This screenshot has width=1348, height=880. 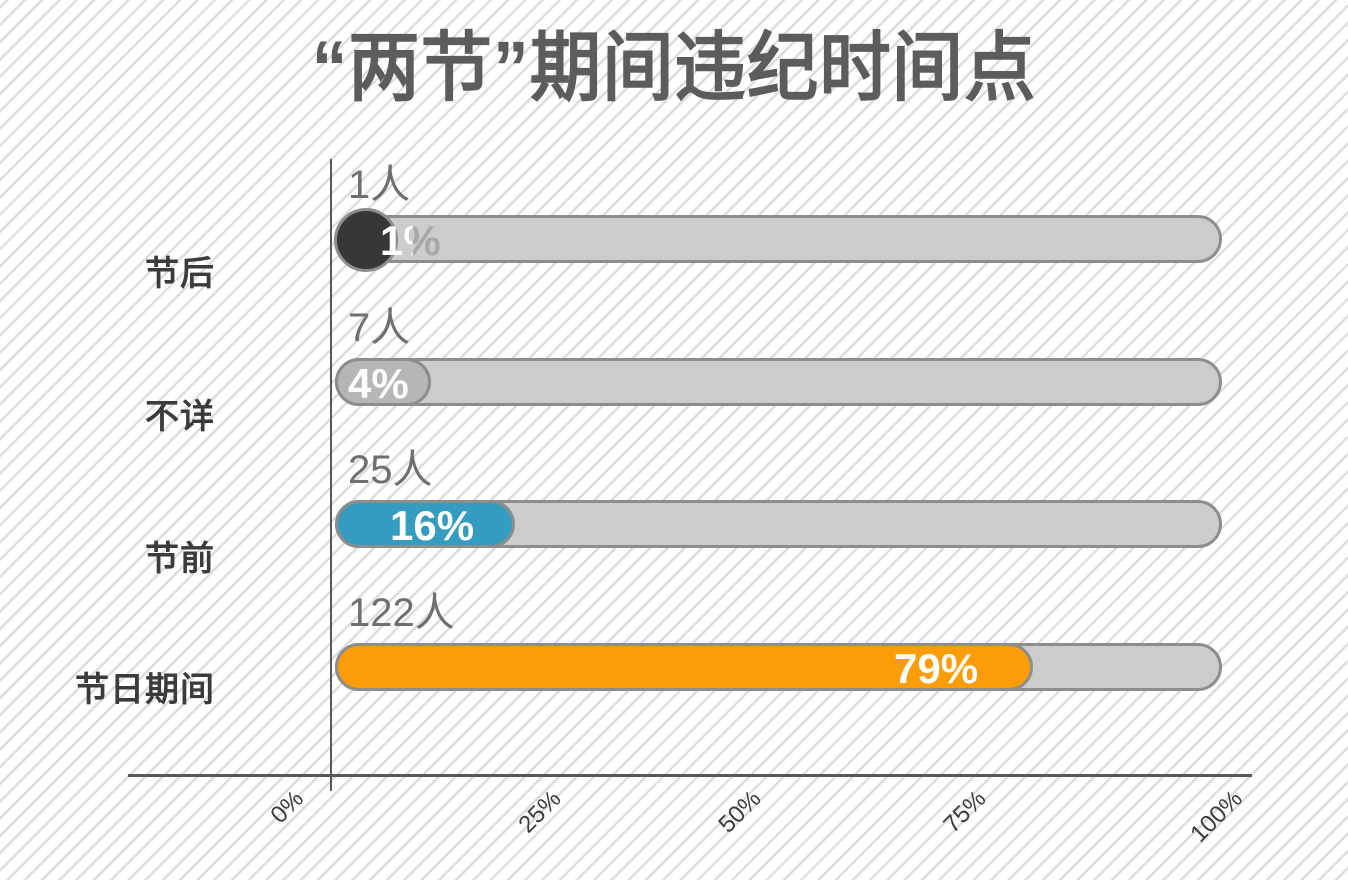 What do you see at coordinates (378, 383) in the screenshot?
I see `value-label-1: 4%` at bounding box center [378, 383].